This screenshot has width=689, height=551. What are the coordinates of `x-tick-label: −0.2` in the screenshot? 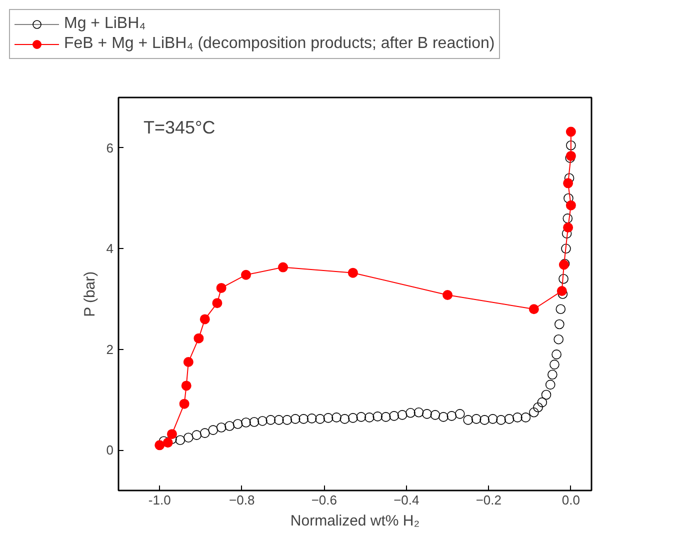 It's located at (489, 500).